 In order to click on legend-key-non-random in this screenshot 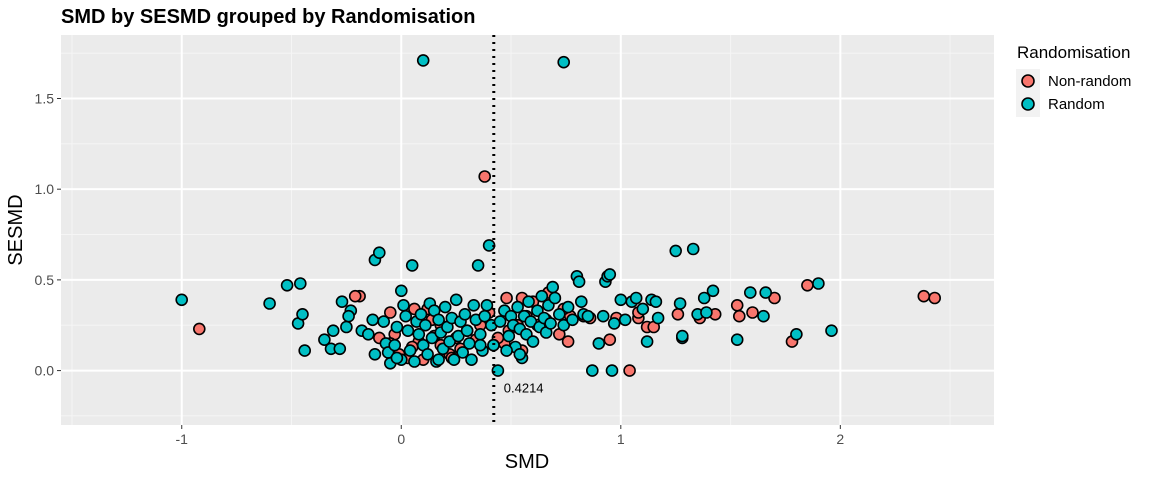, I will do `click(1028, 81)`.